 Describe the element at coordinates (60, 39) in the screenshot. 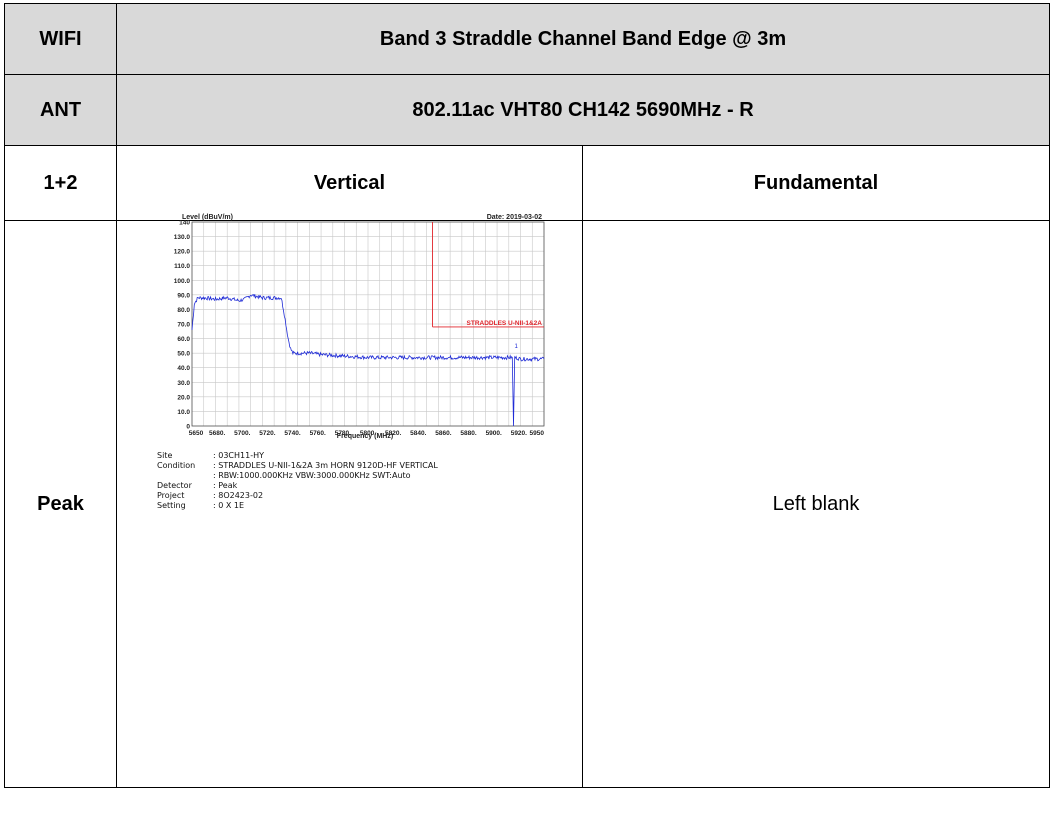

I see `wifi-label: WIFI` at that location.